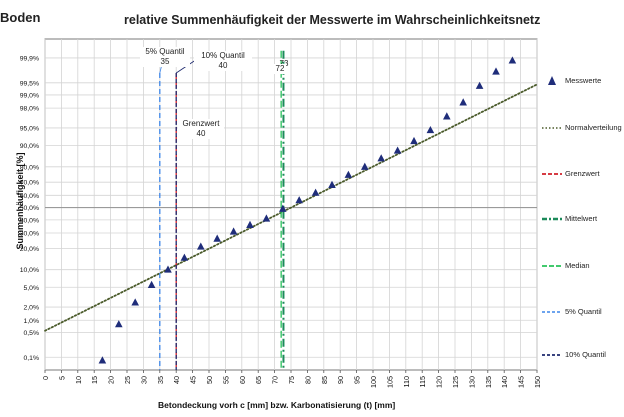 Image resolution: width=624 pixels, height=417 pixels. Describe the element at coordinates (422, 381) in the screenshot. I see `x-tick-label: 115` at that location.